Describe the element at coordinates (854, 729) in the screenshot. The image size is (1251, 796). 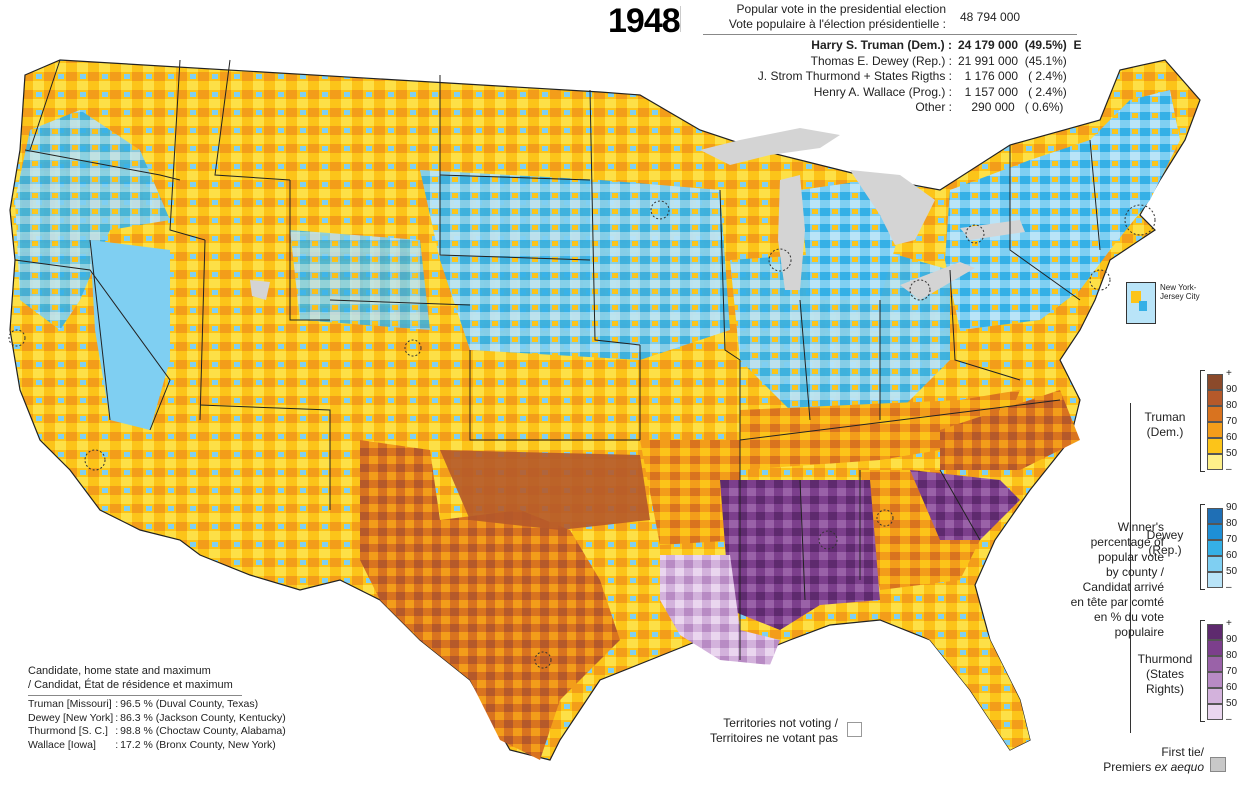
I see `territories-swatch` at that location.